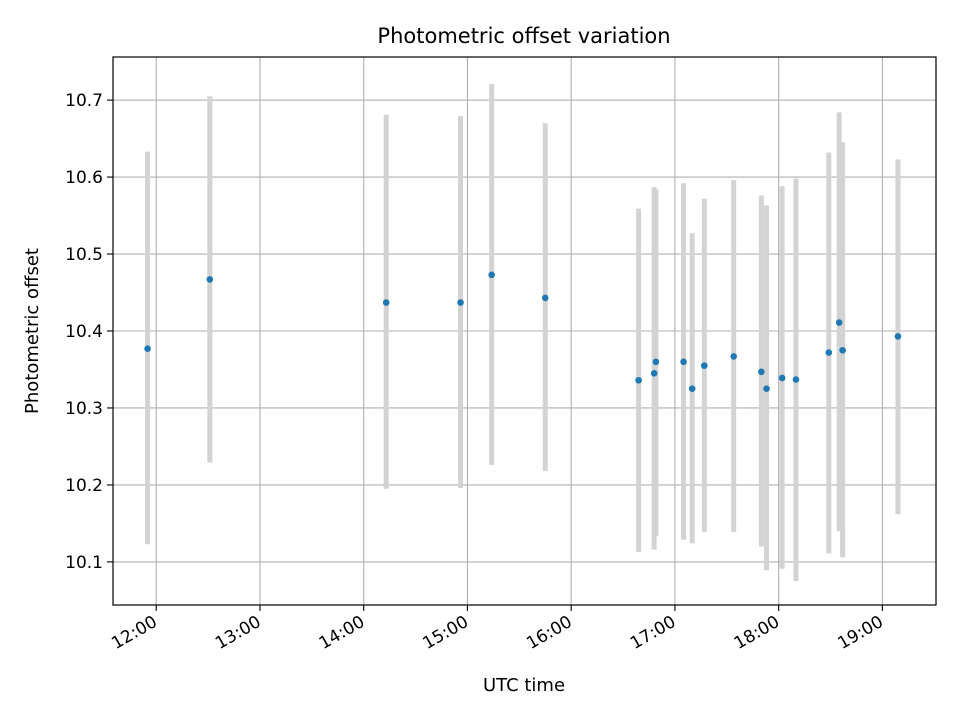  Describe the element at coordinates (84, 409) in the screenshot. I see `y-tick-label: 10.3` at that location.